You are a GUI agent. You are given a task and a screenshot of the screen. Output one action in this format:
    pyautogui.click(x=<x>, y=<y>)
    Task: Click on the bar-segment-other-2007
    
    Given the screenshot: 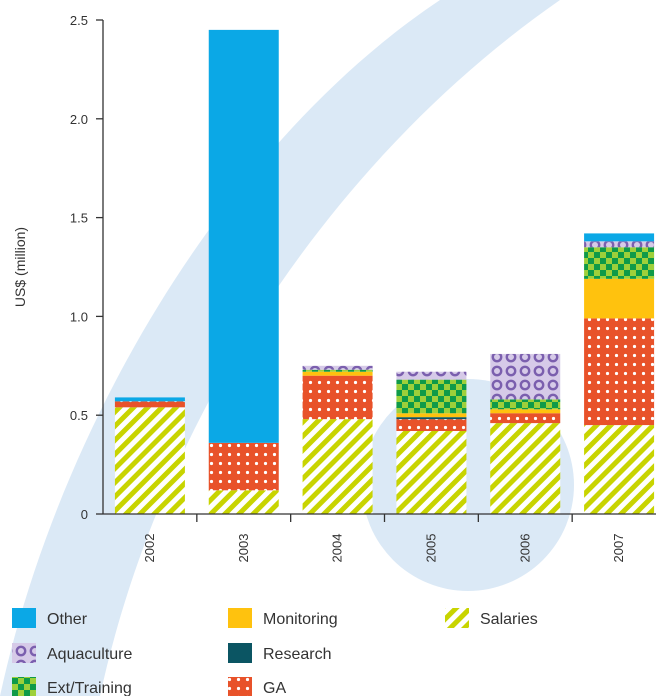 What is the action you would take?
    pyautogui.click(x=619, y=237)
    